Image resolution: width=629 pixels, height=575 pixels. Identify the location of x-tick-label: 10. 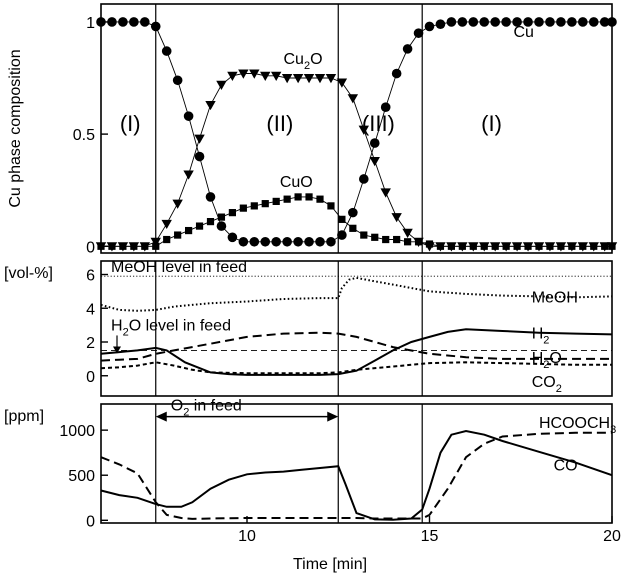
(247, 536).